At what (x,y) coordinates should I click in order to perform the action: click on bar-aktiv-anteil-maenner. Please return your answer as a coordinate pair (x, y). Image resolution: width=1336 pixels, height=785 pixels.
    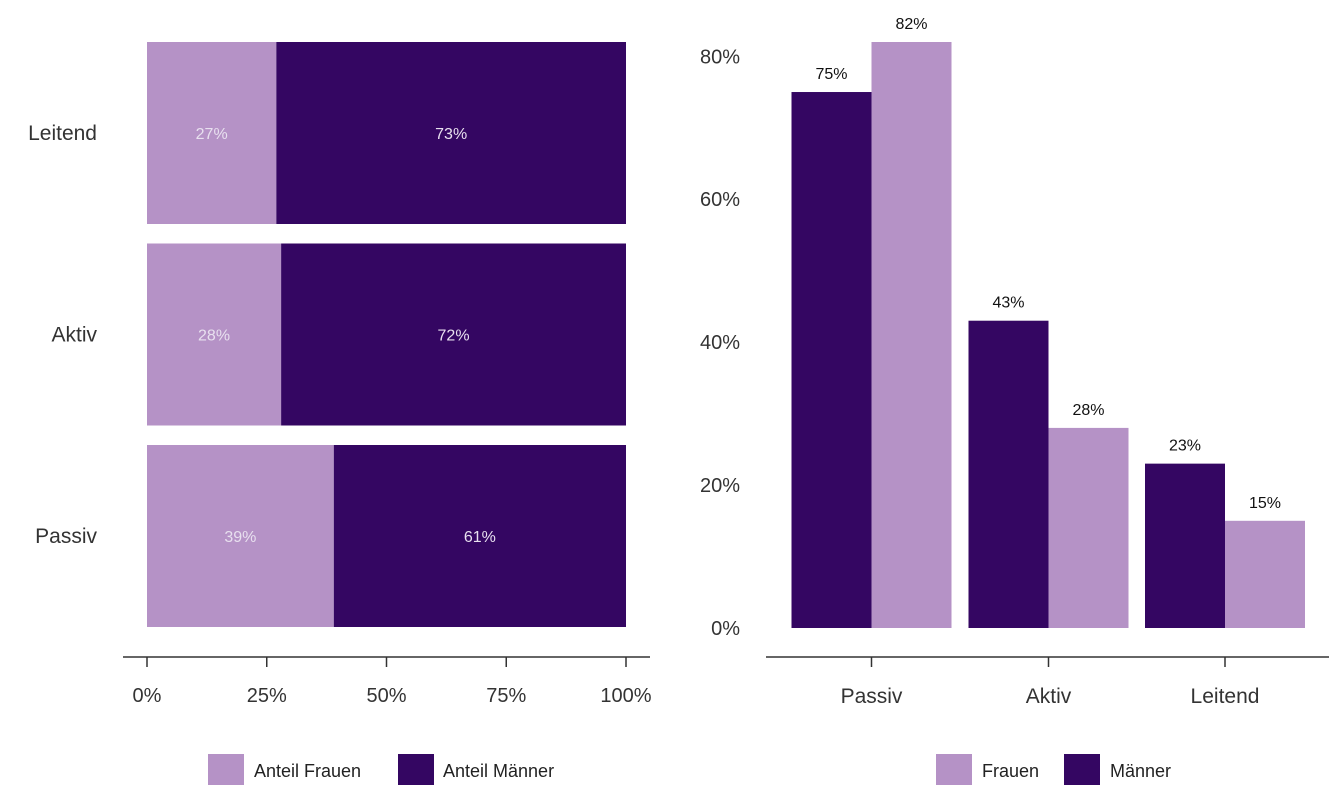
    Looking at the image, I should click on (453, 334).